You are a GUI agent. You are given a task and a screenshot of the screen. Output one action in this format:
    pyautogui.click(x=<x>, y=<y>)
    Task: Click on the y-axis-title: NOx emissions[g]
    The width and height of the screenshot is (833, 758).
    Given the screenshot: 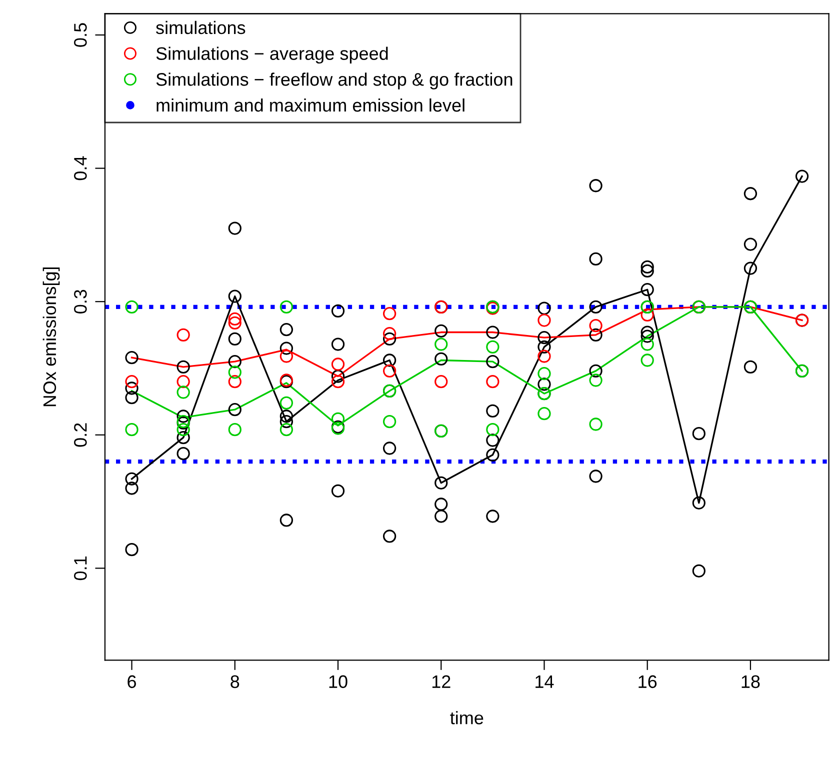 What is the action you would take?
    pyautogui.click(x=51, y=336)
    